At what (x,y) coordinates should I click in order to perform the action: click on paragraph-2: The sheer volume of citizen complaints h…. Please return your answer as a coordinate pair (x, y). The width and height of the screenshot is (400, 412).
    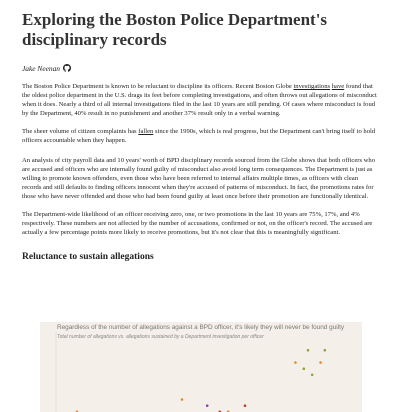
    Looking at the image, I should click on (200, 137).